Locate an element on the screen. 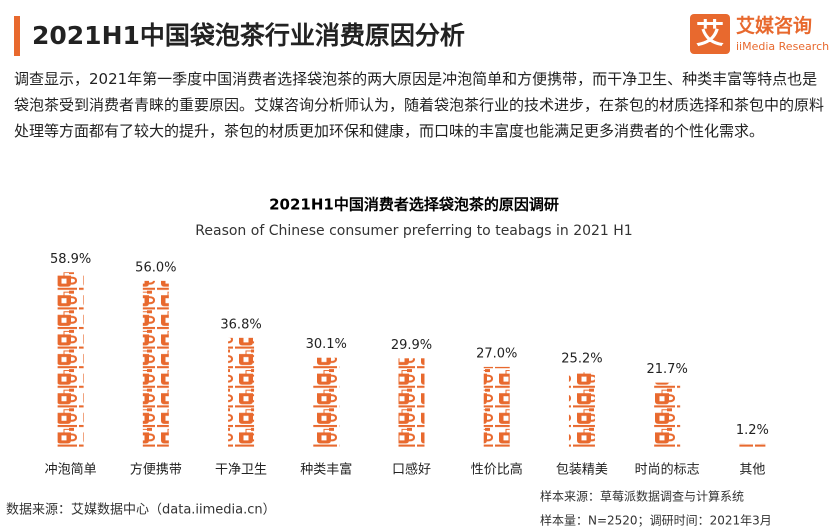  value-label: 36.8% is located at coordinates (240, 324).